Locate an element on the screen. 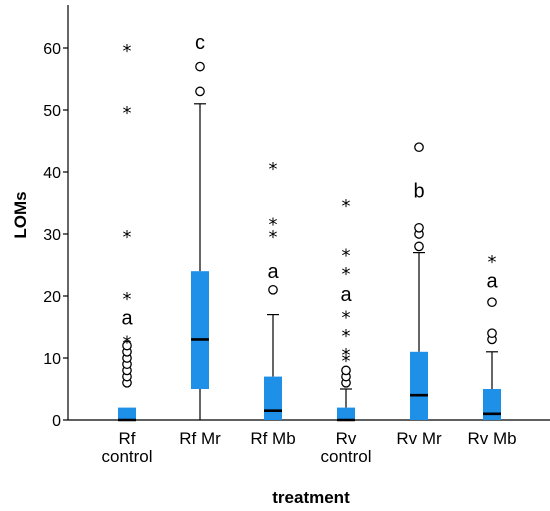  y-tick-label: 10 is located at coordinates (52, 359).